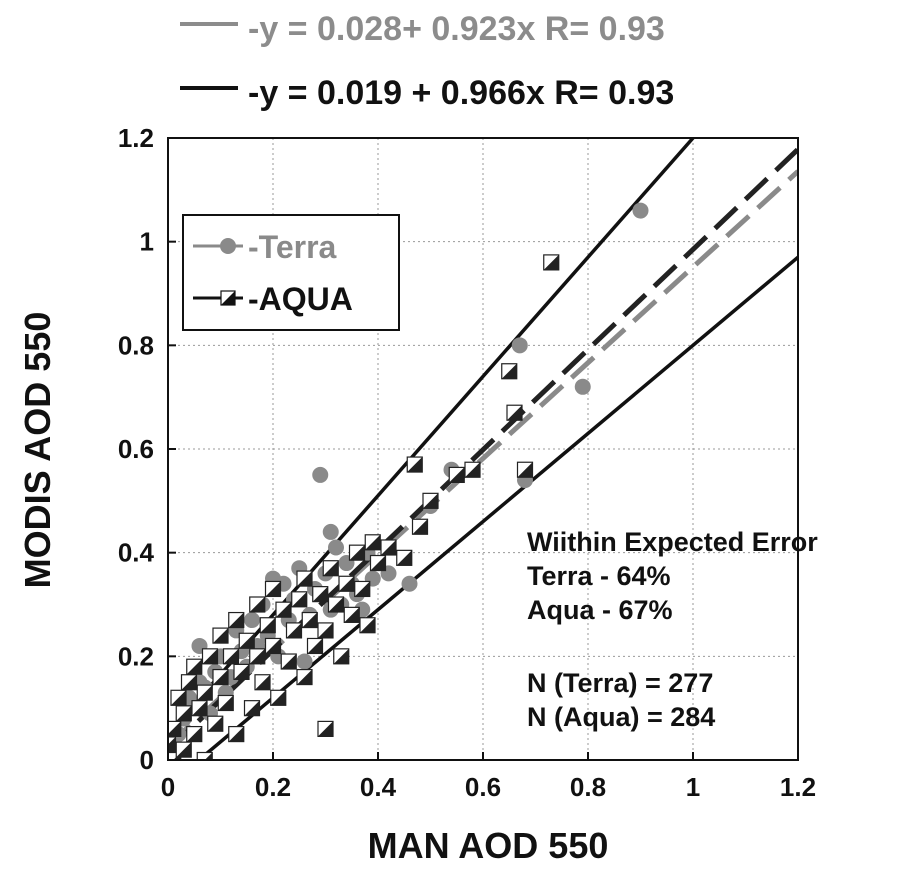 The image size is (907, 869). I want to click on y-tick-label-6: 1.2, so click(136, 138).